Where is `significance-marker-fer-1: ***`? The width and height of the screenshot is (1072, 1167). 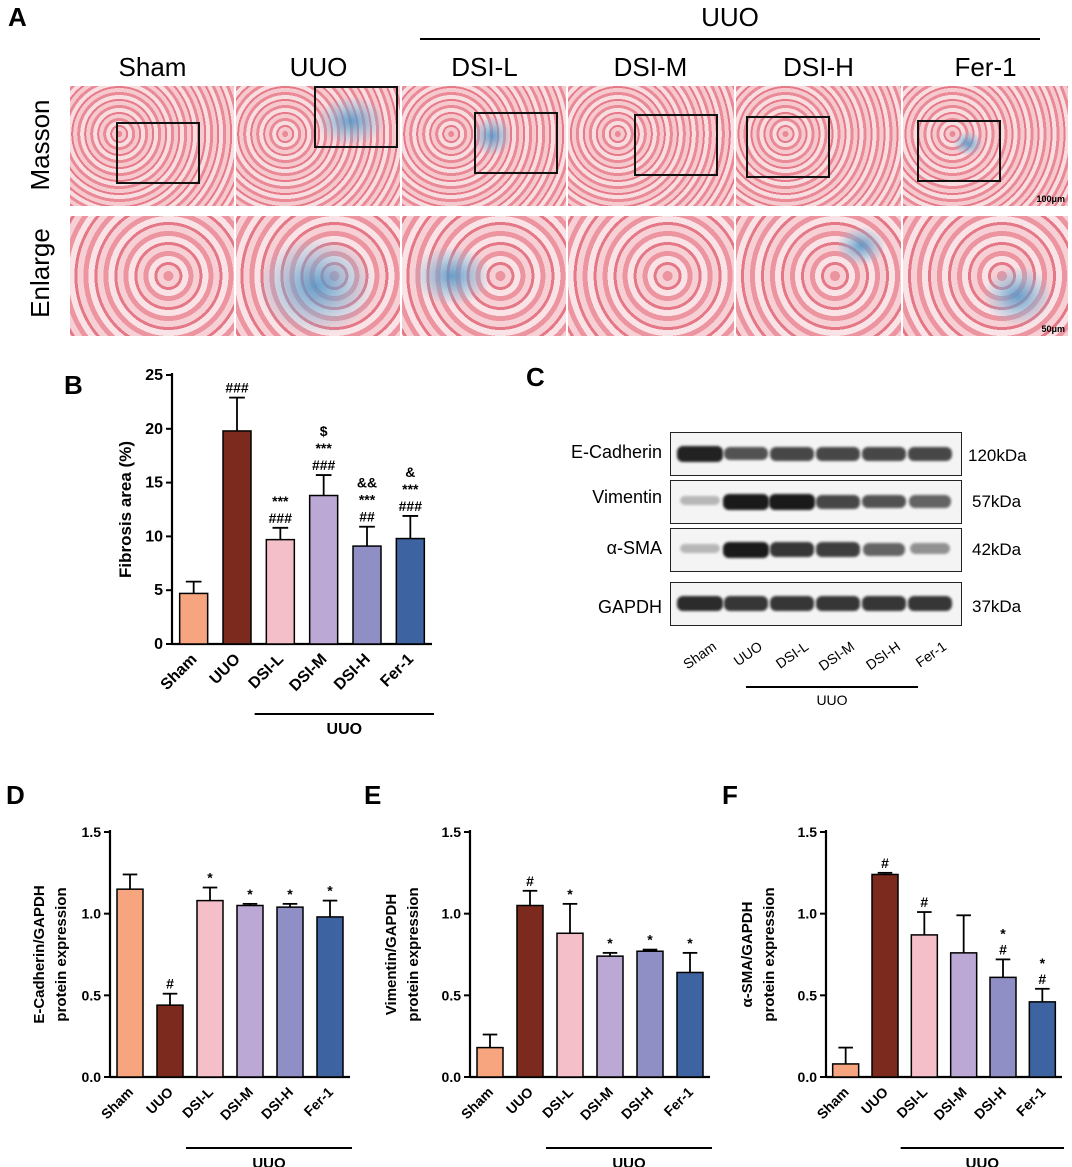
significance-marker-fer-1: *** is located at coordinates (410, 489).